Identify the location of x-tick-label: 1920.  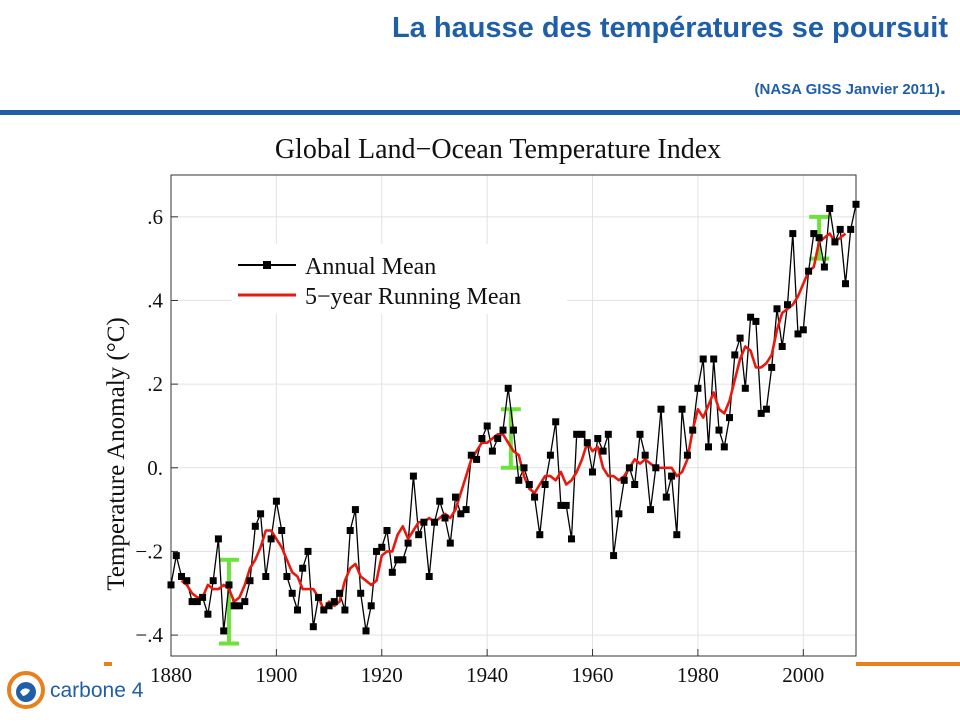
(382, 675).